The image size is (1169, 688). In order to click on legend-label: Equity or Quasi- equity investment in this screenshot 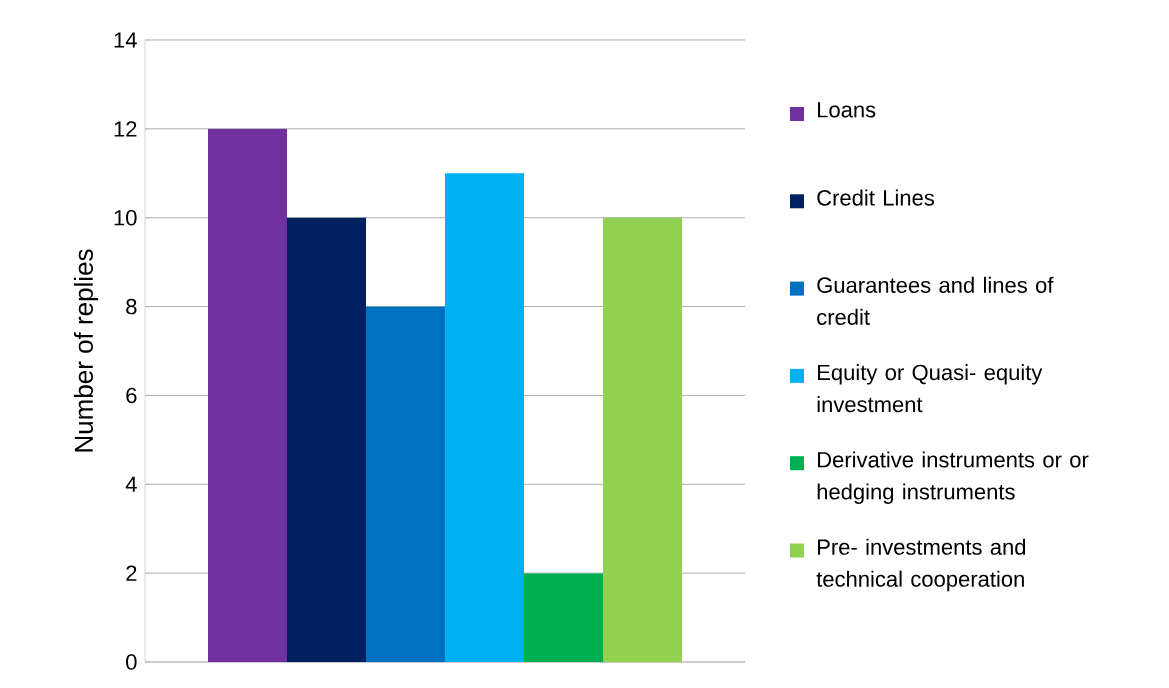, I will do `click(930, 388)`.